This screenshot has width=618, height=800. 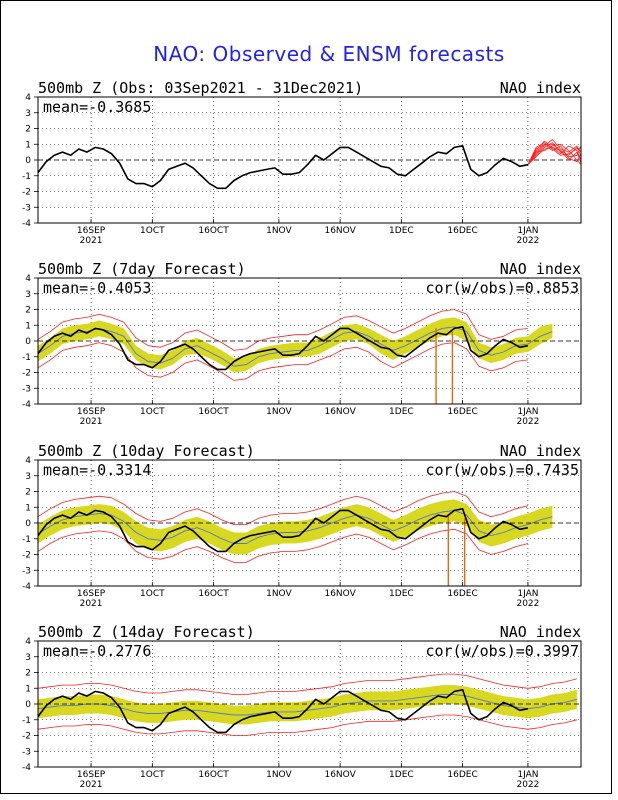 What do you see at coordinates (502, 470) in the screenshot?
I see `correlation-label: cor(w/obs)=0.7435` at bounding box center [502, 470].